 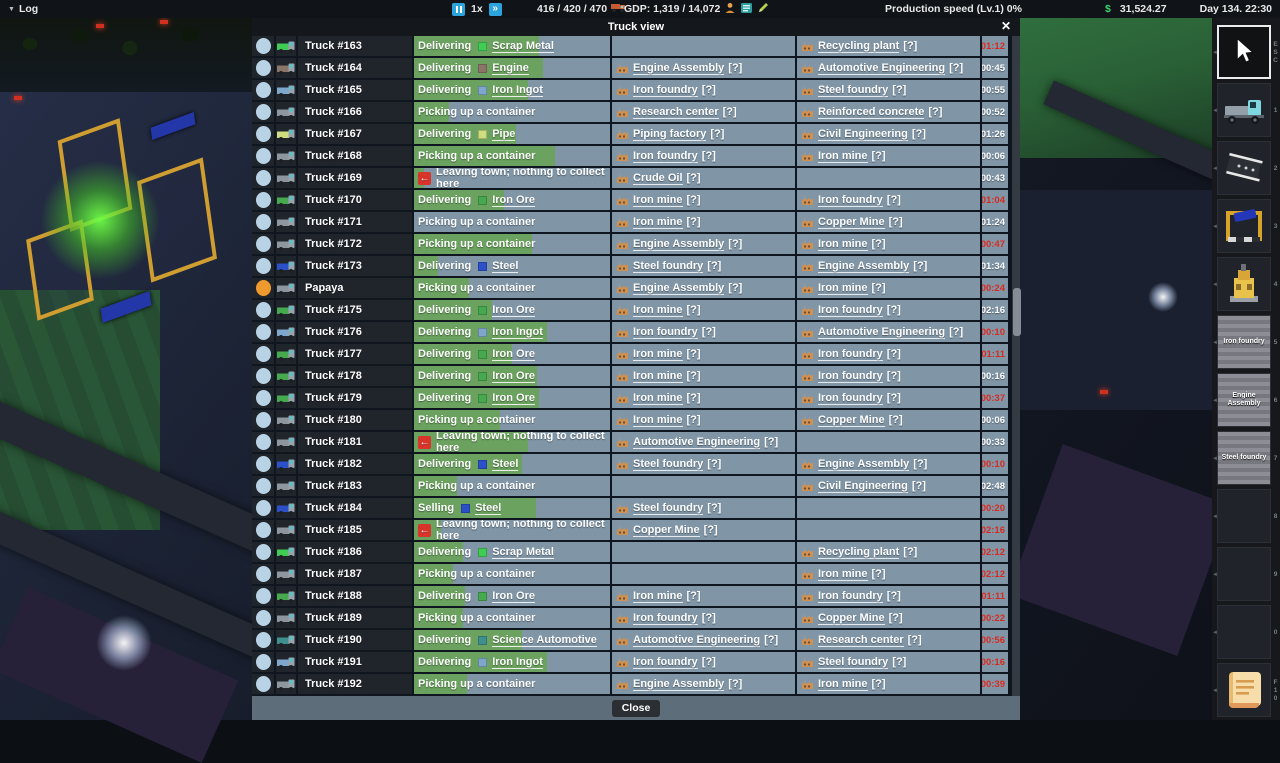 What do you see at coordinates (356, 597) in the screenshot?
I see `truck-name: Truck #188` at bounding box center [356, 597].